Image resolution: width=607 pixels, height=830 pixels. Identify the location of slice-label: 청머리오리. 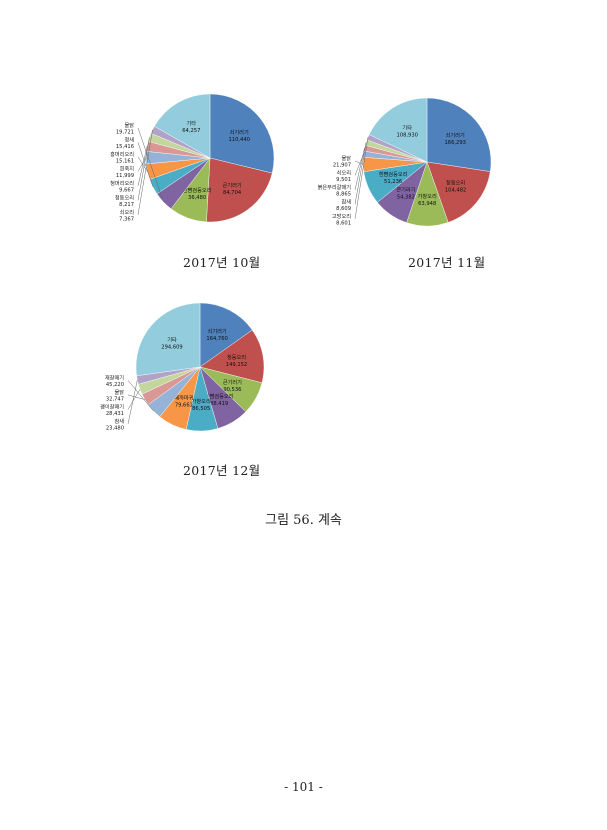
(122, 183).